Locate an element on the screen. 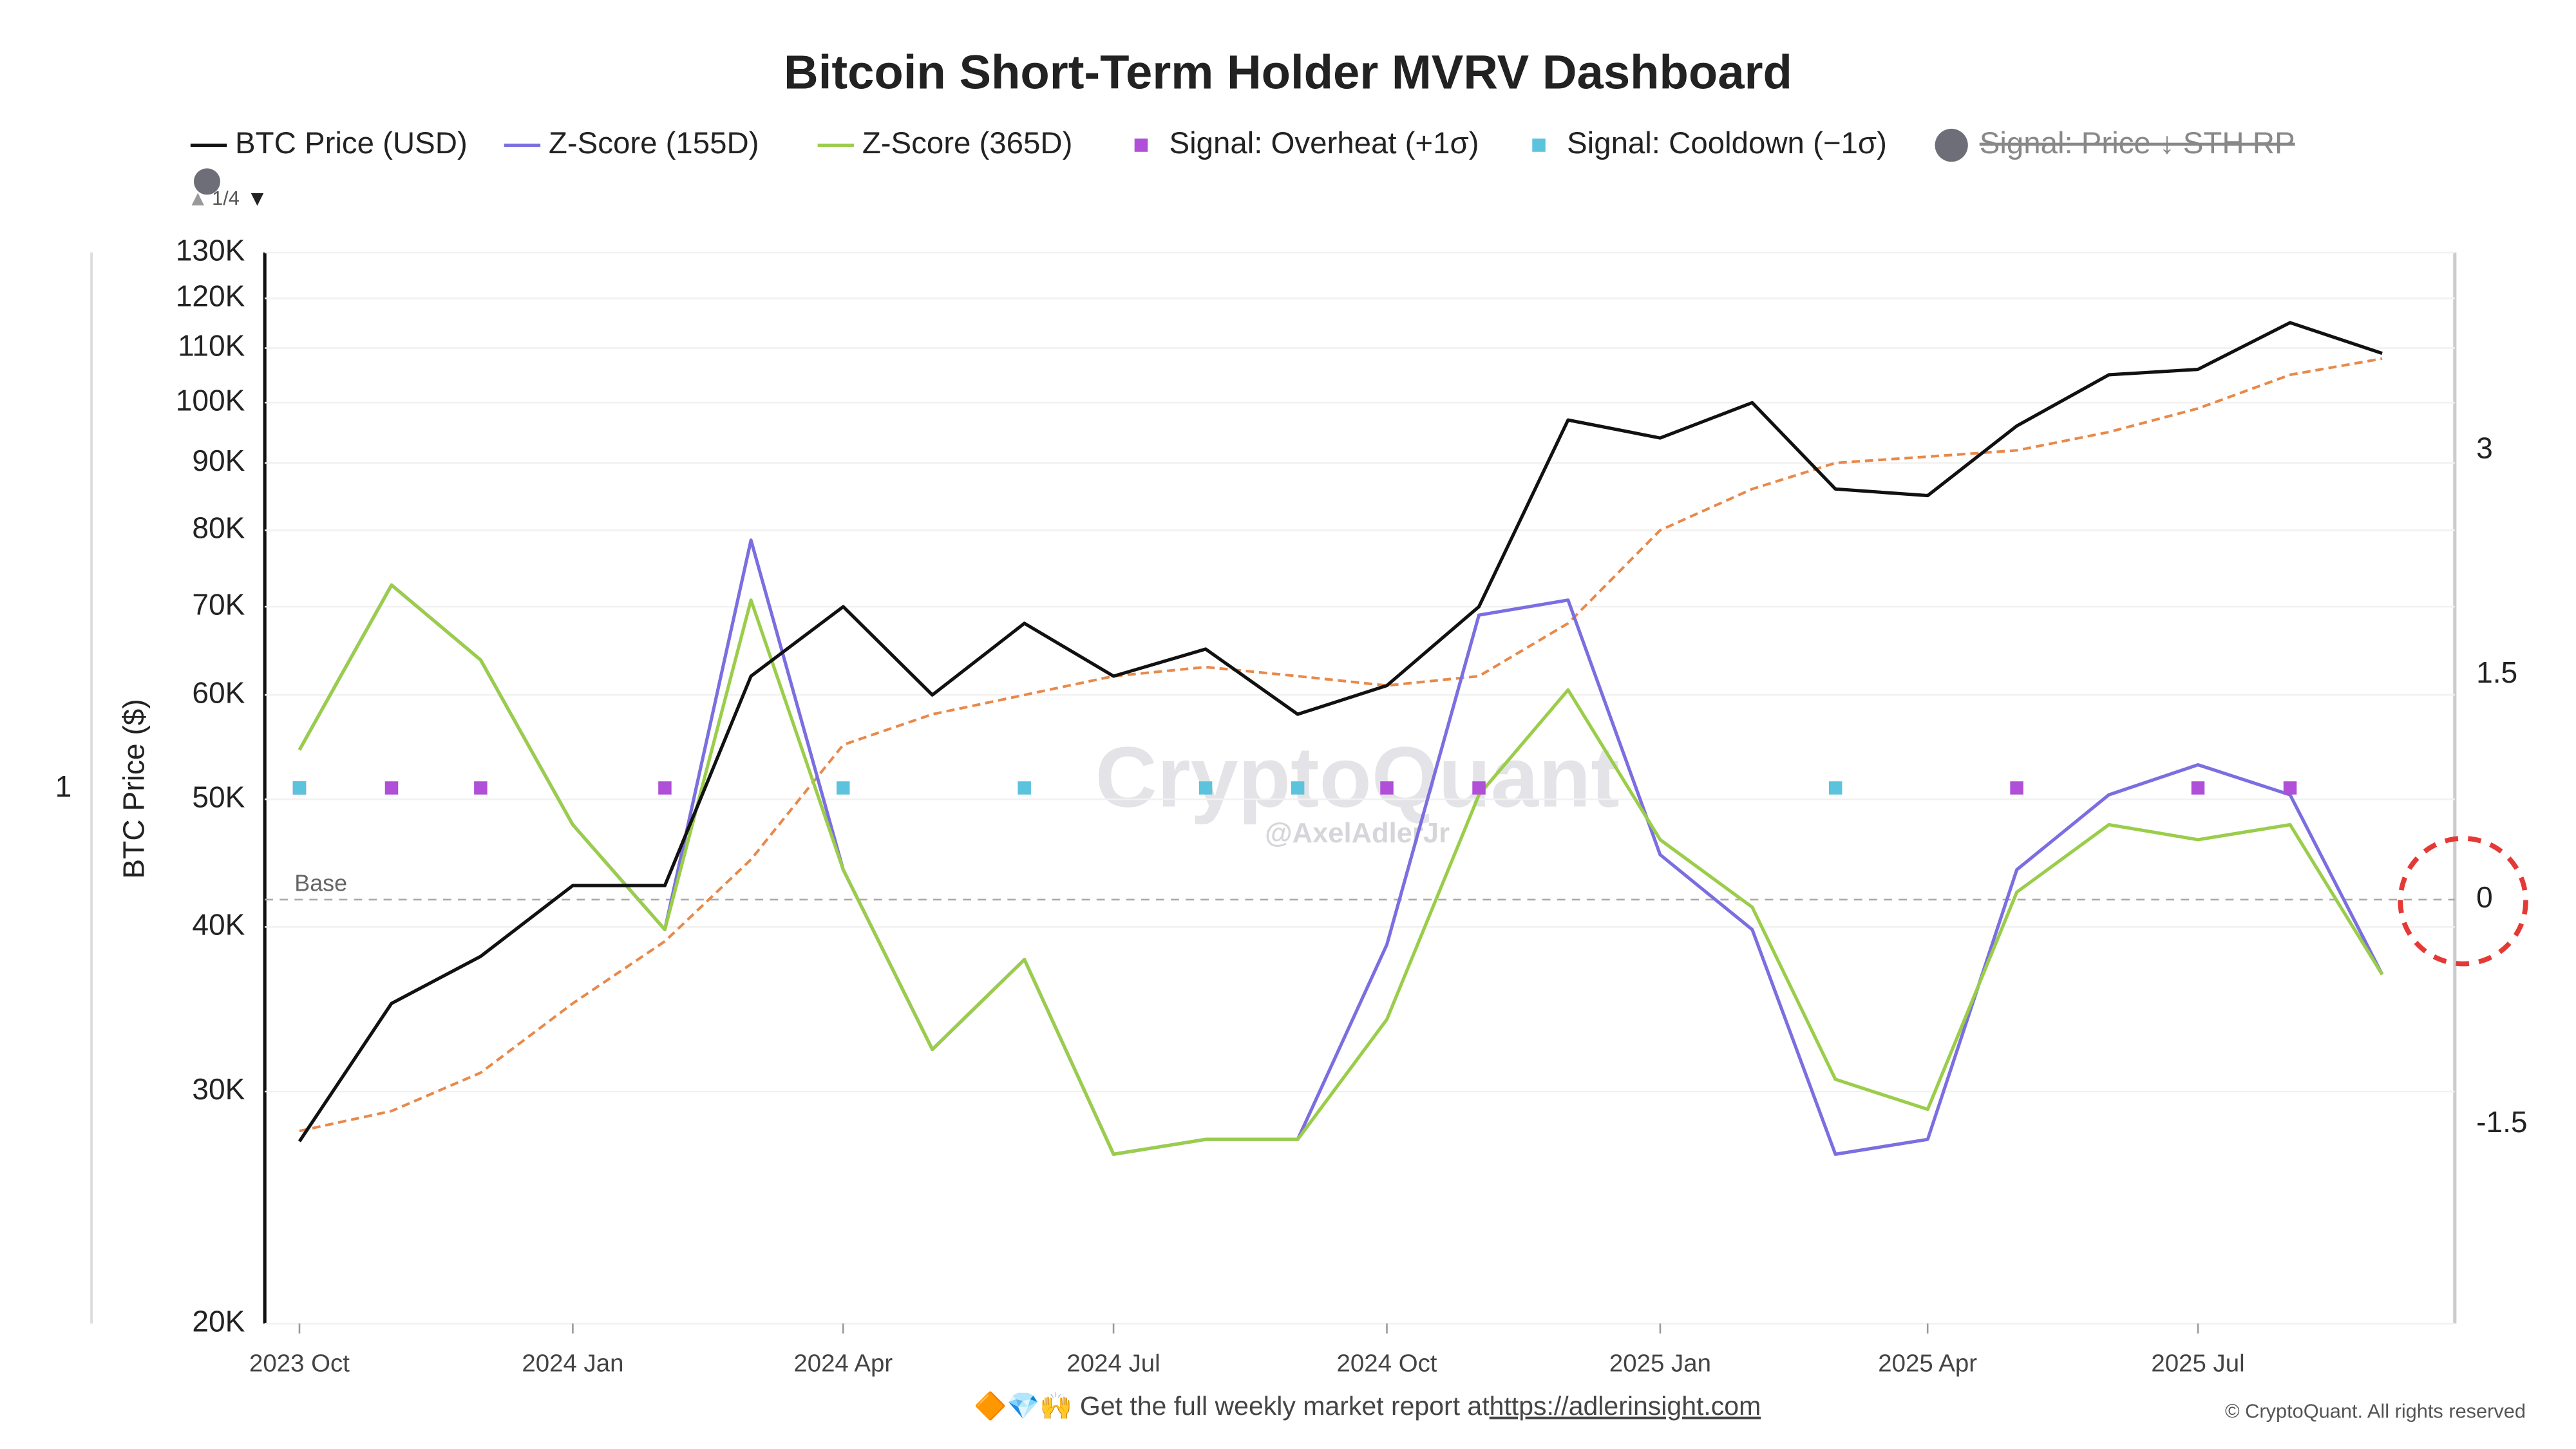 The height and width of the screenshot is (1449, 2576). left-label: 1 is located at coordinates (64, 786).